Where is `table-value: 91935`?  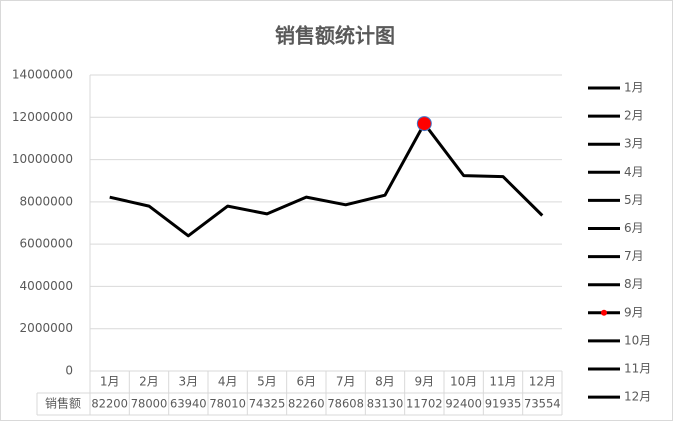 table-value: 91935 is located at coordinates (503, 404).